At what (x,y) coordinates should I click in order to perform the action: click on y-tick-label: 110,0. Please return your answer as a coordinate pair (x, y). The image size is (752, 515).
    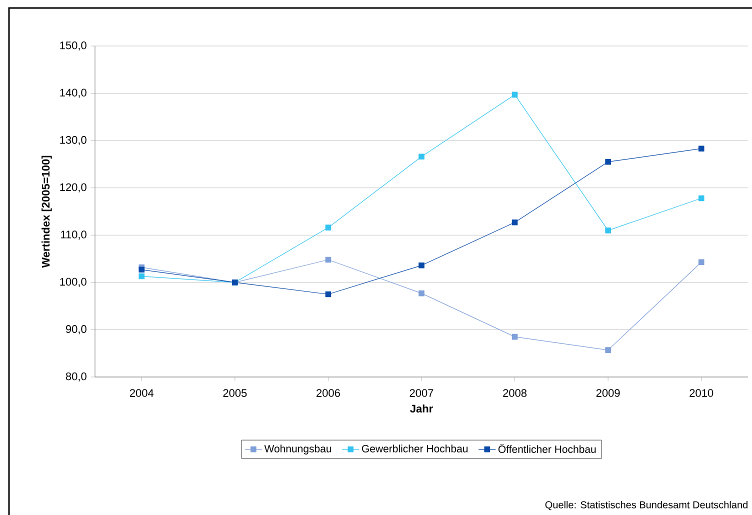
    Looking at the image, I should click on (73, 235).